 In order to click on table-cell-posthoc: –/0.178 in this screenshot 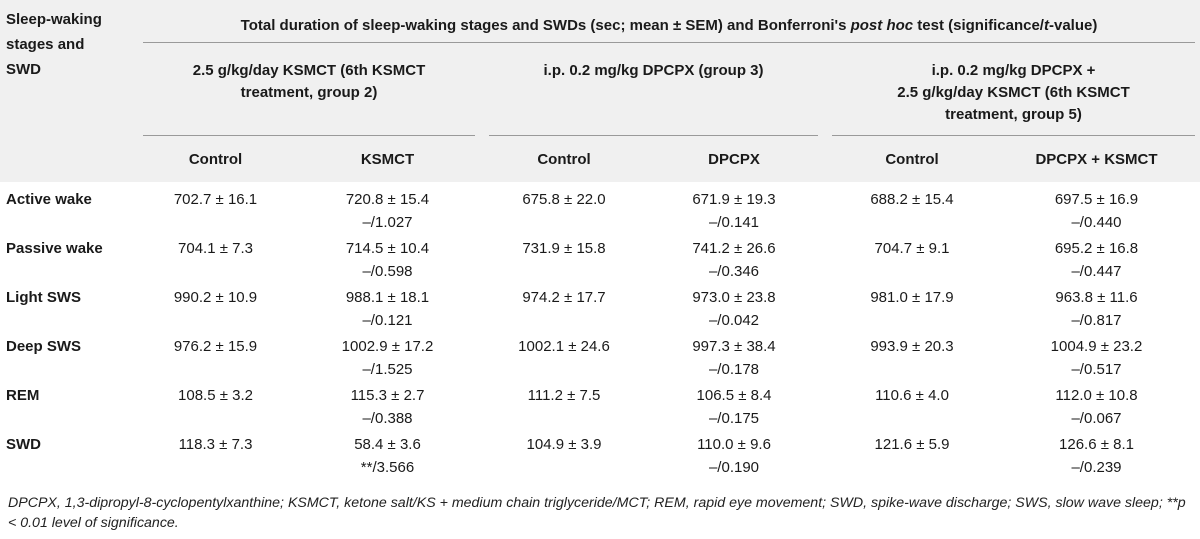, I will do `click(734, 369)`.